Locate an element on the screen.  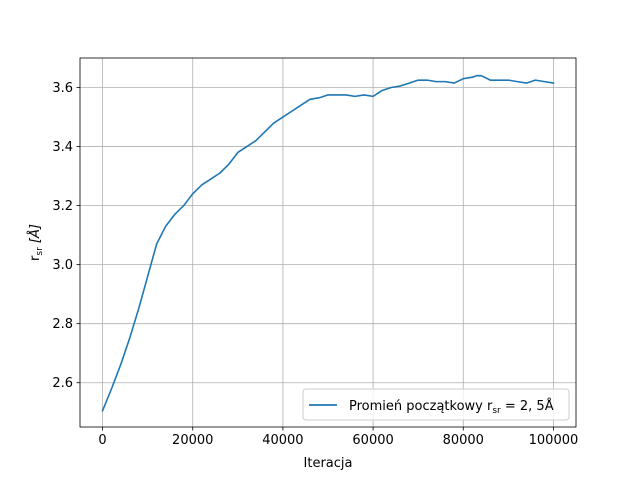
y-tick-label: 3.4 is located at coordinates (62, 147).